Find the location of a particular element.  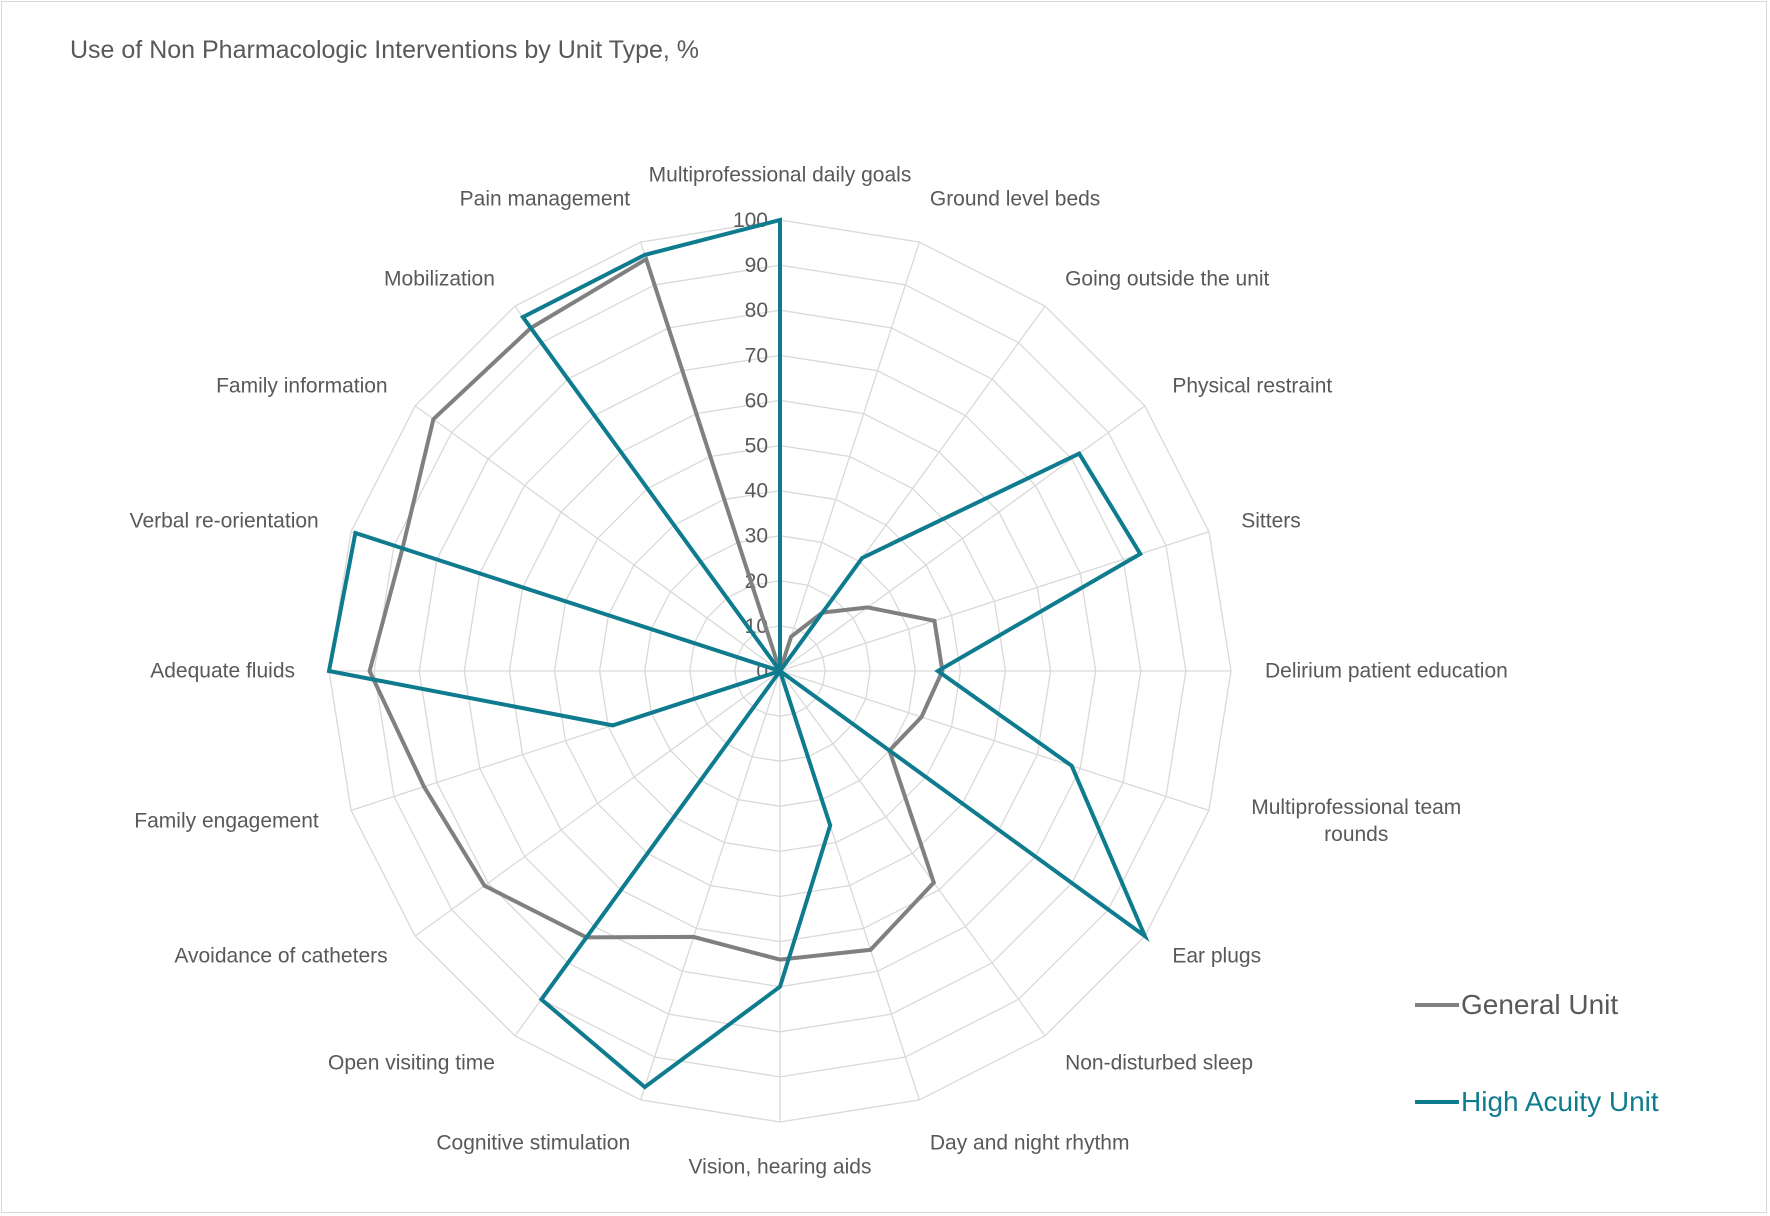

category-label-avoidance-of-catheters: Avoidance of catheters is located at coordinates (281, 956).